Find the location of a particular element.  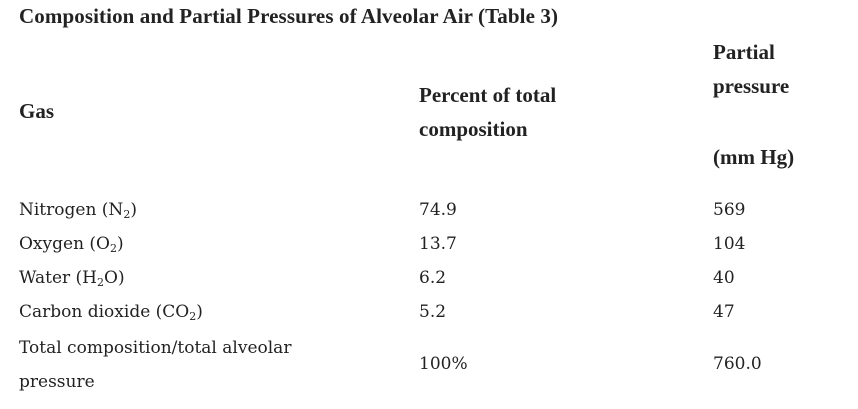

total-row-percent: 100% is located at coordinates (443, 364).